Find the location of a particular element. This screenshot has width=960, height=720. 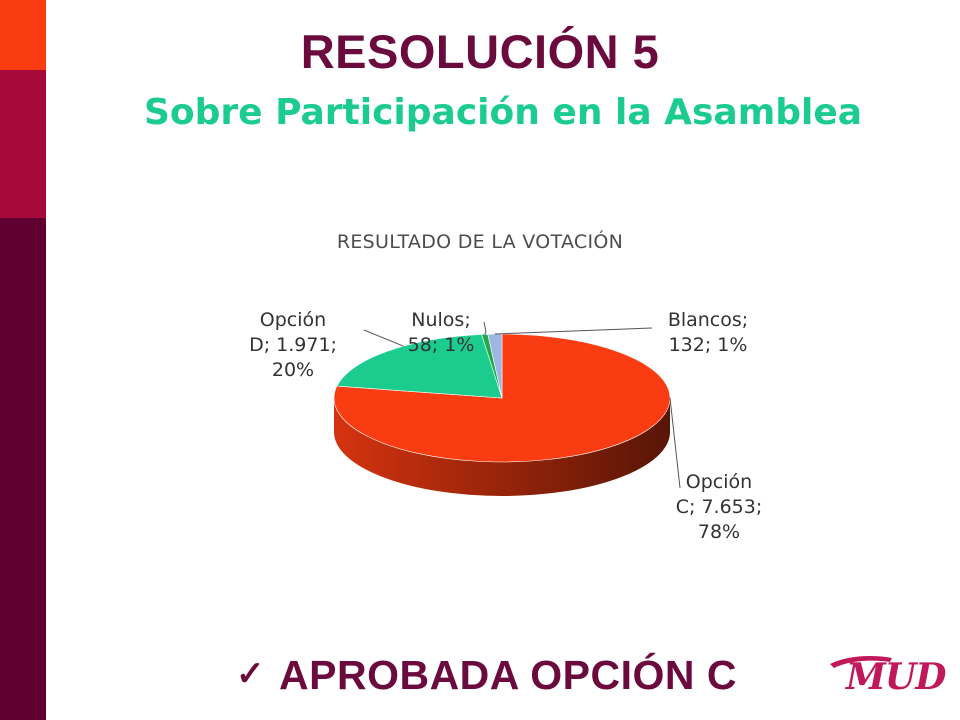

leader-line-nulos is located at coordinates (485, 328).